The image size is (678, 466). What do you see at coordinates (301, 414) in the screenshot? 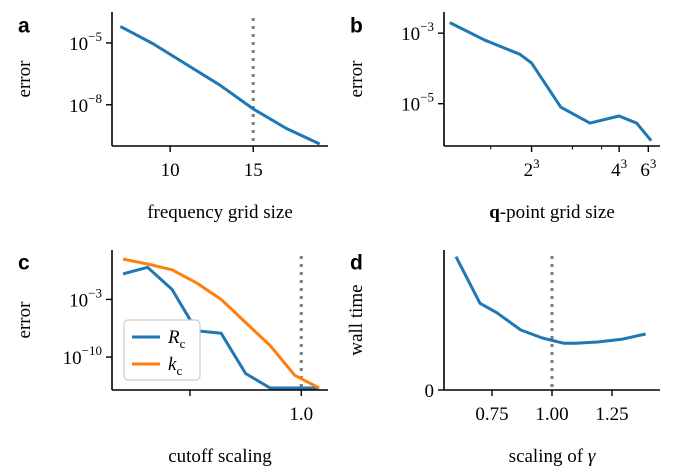
I see `x-tick-label-c-1: 1.0` at bounding box center [301, 414].